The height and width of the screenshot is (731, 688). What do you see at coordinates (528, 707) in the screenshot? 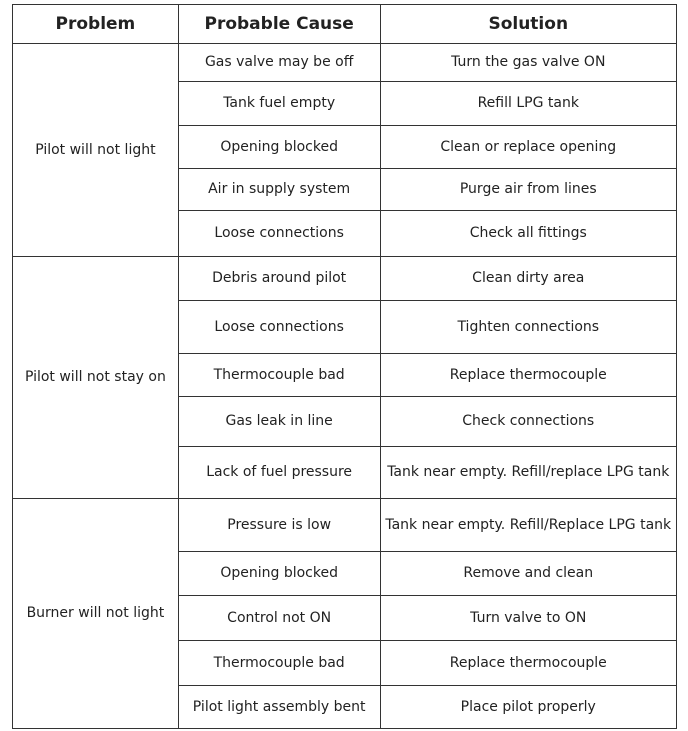
I see `solution-cell: Place pilot properly` at bounding box center [528, 707].